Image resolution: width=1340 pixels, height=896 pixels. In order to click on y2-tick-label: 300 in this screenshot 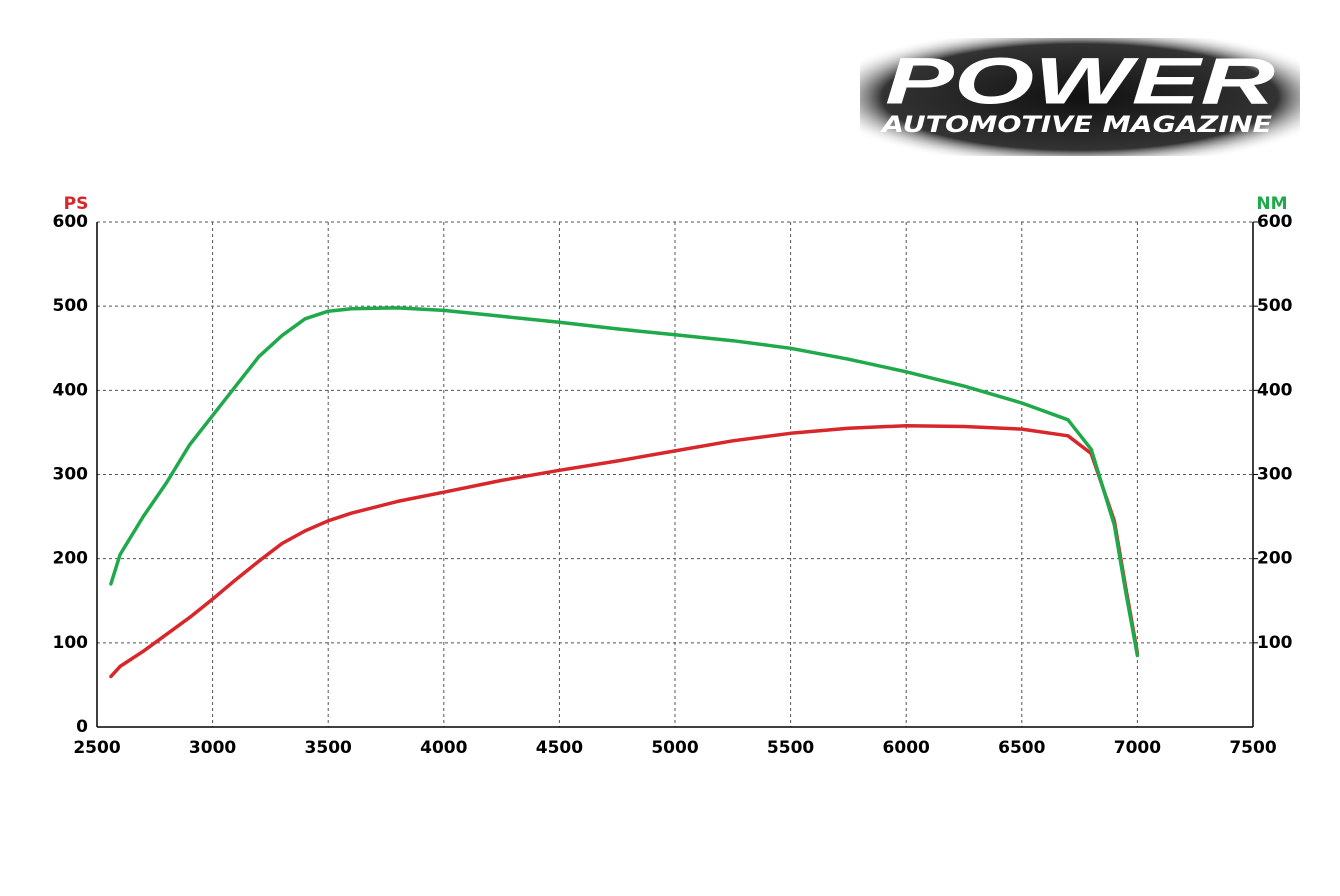, I will do `click(1275, 475)`.